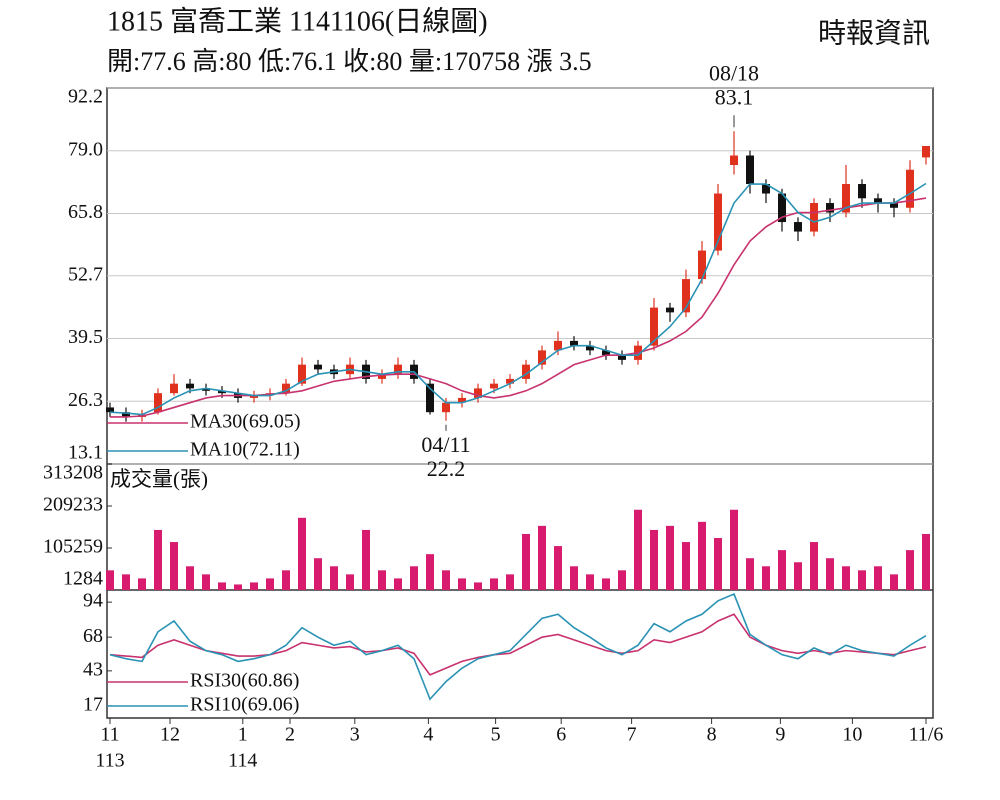 The width and height of the screenshot is (1000, 800). What do you see at coordinates (243, 735) in the screenshot?
I see `x-tick-label: 1` at bounding box center [243, 735].